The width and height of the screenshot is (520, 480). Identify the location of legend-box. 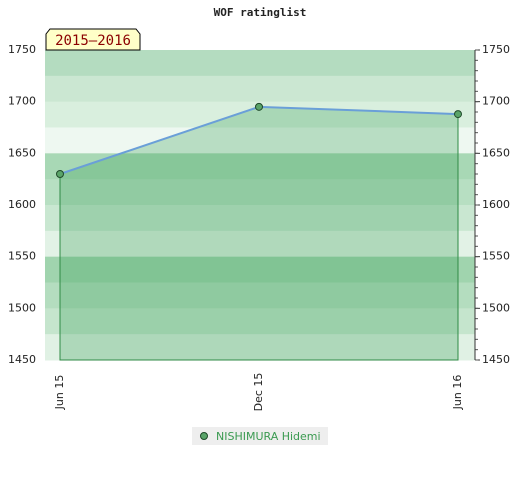
(260, 436).